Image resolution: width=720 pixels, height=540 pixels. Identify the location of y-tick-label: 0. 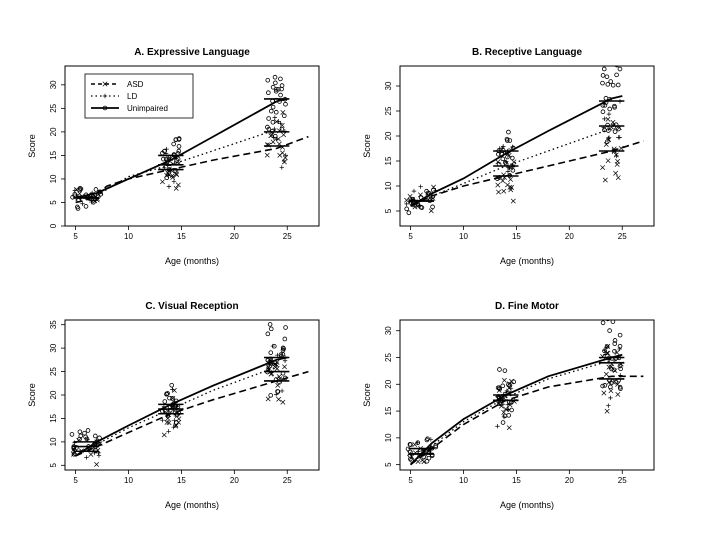
(53, 225).